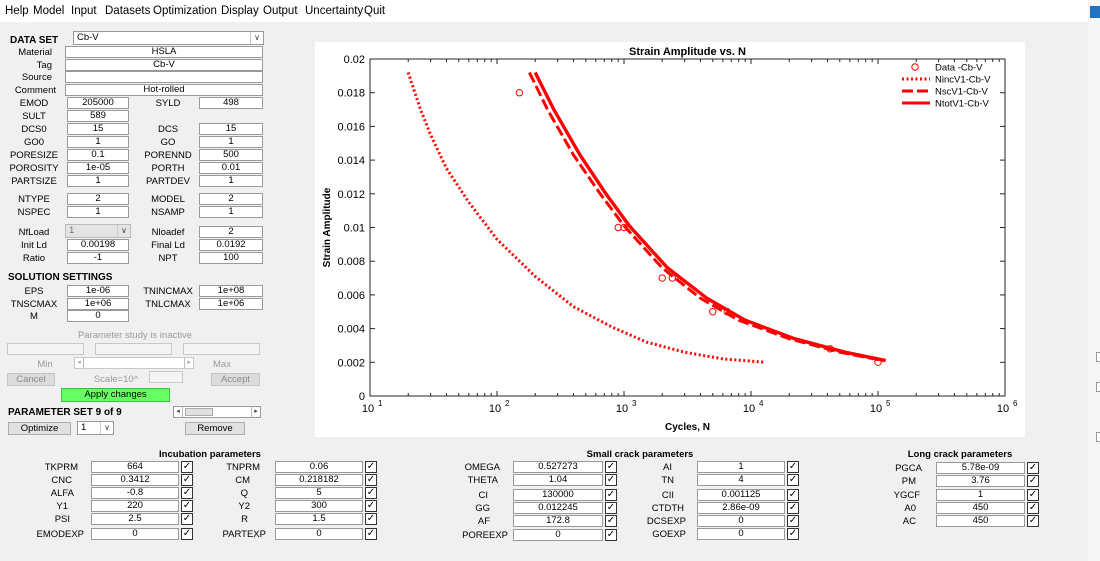 The width and height of the screenshot is (1100, 561). What do you see at coordinates (39, 428) in the screenshot?
I see `optimize-button: Optimize` at bounding box center [39, 428].